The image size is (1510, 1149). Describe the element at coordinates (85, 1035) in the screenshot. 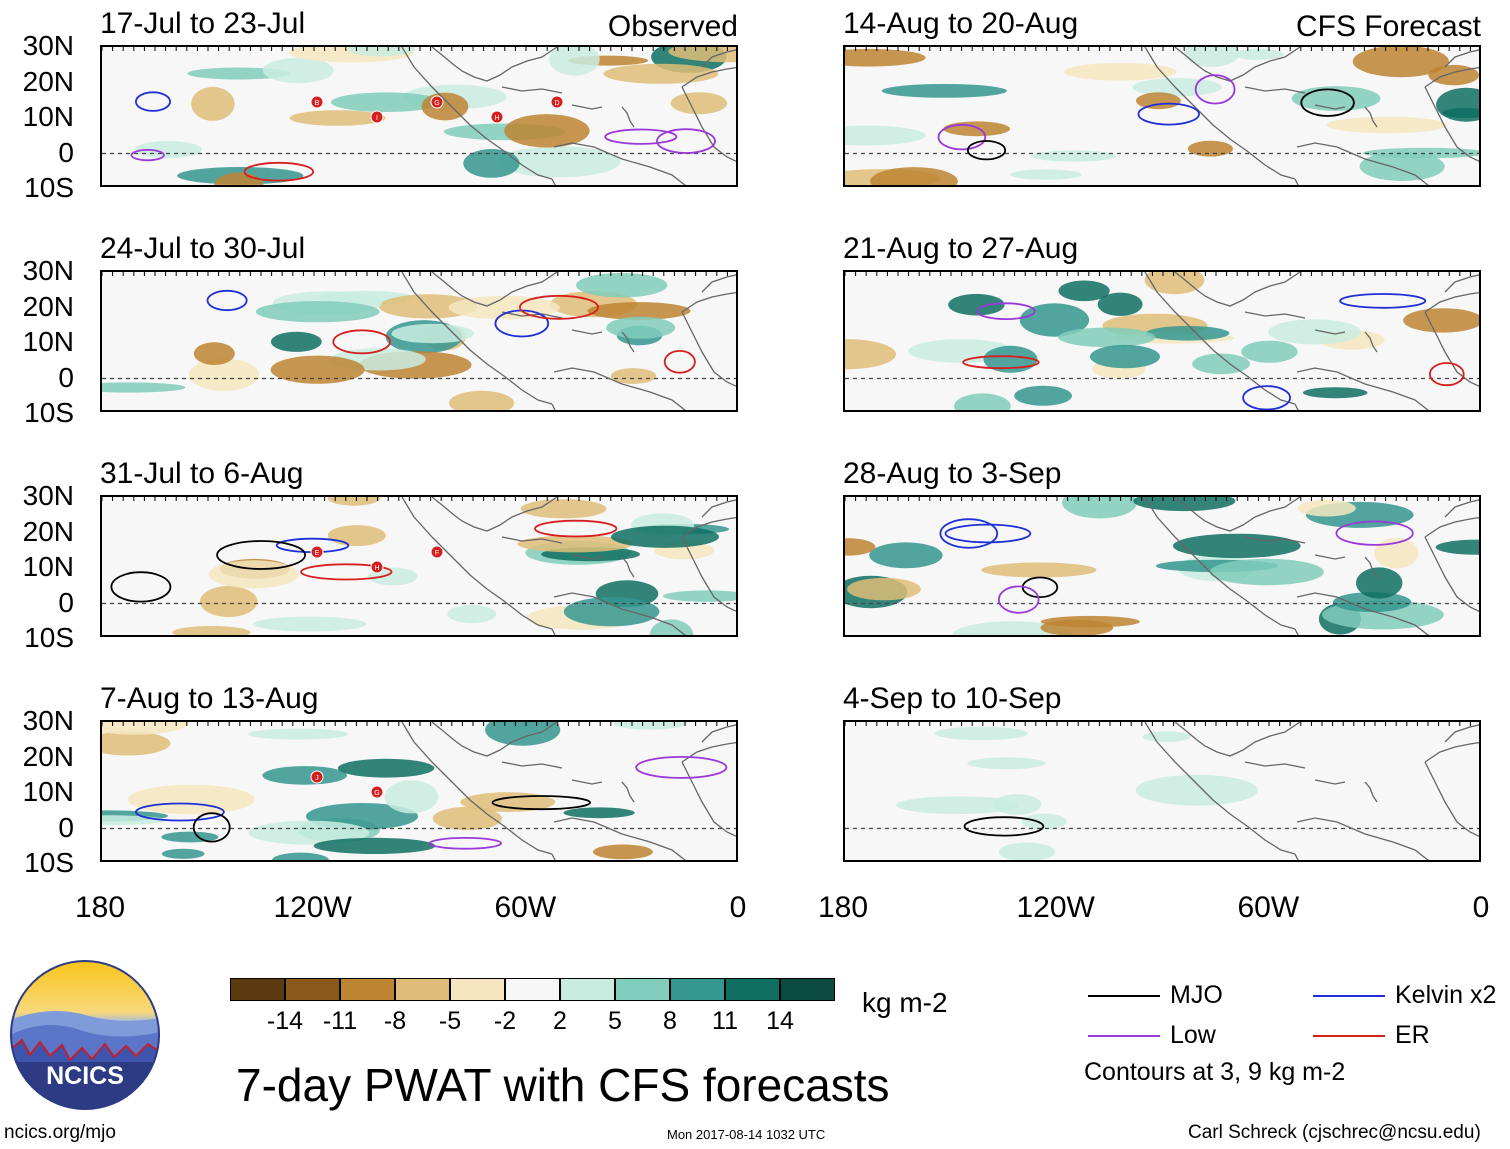

I see `ncics-logo: NCICS` at that location.